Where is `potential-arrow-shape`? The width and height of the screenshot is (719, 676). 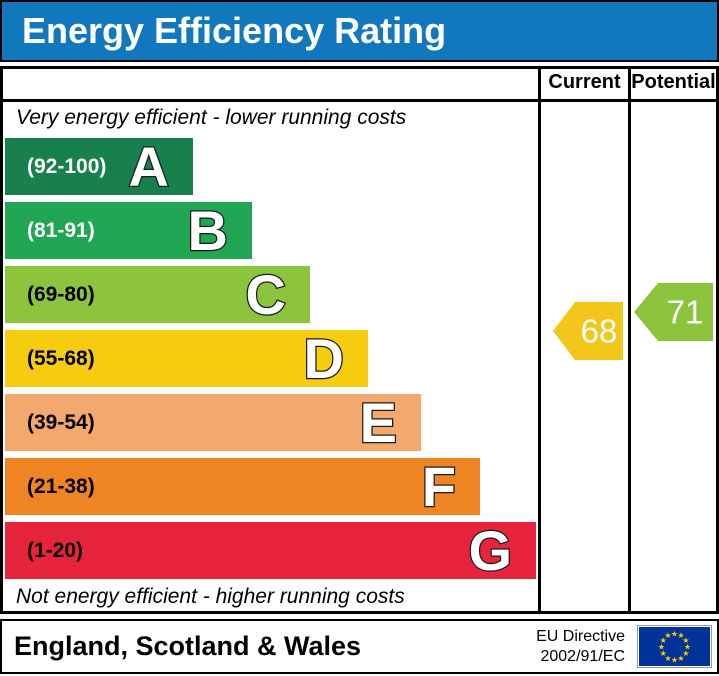 potential-arrow-shape is located at coordinates (673, 312).